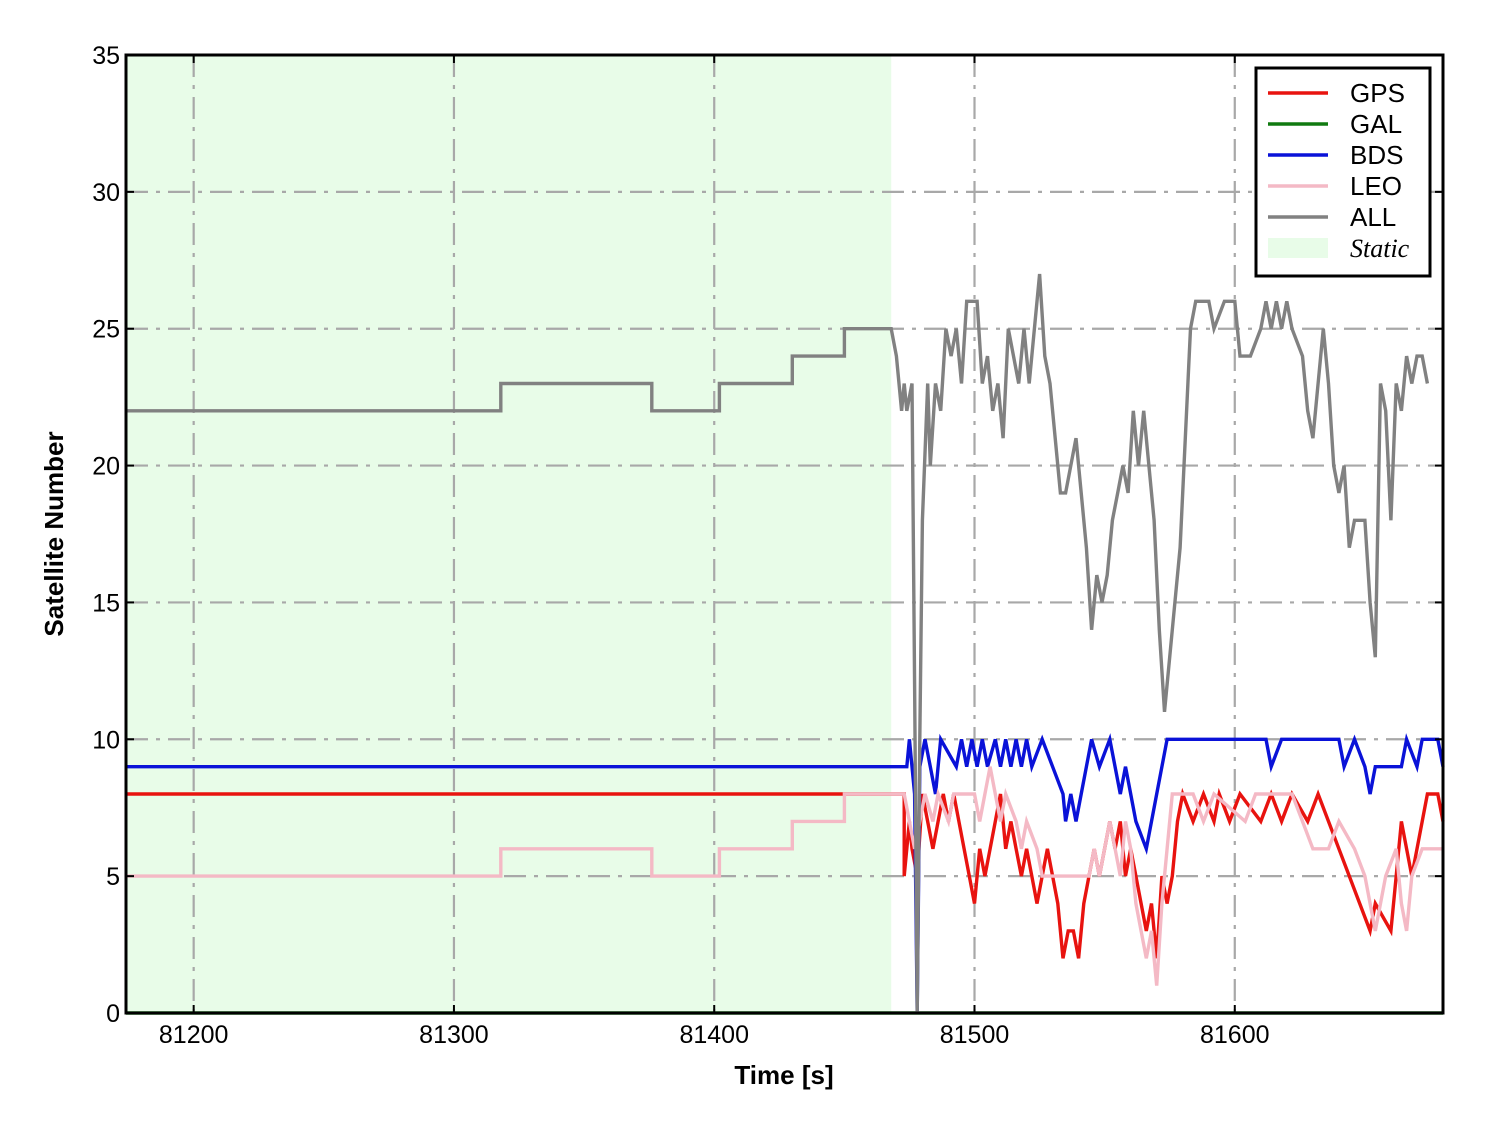  I want to click on y-tick-label: 25, so click(106, 330).